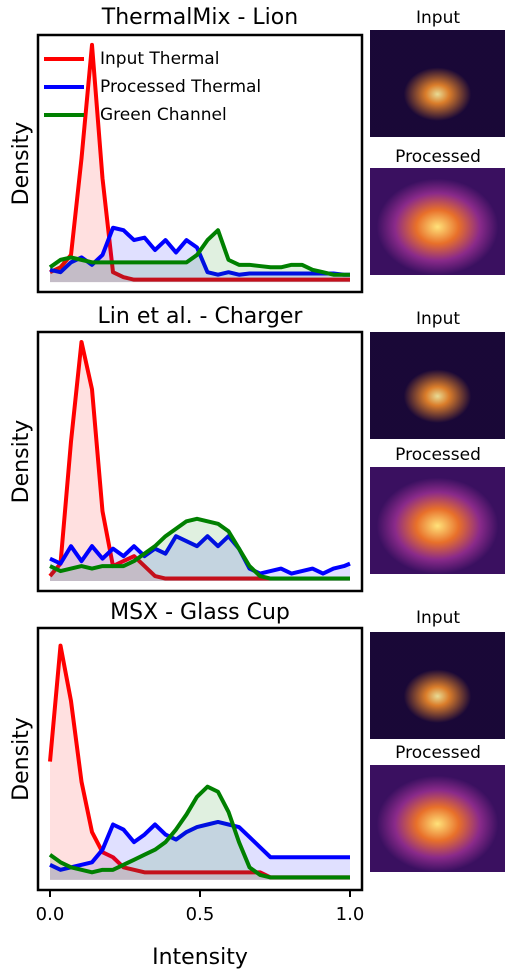  Describe the element at coordinates (199, 17) in the screenshot. I see `chart-title: ThermalMix - Lion` at that location.